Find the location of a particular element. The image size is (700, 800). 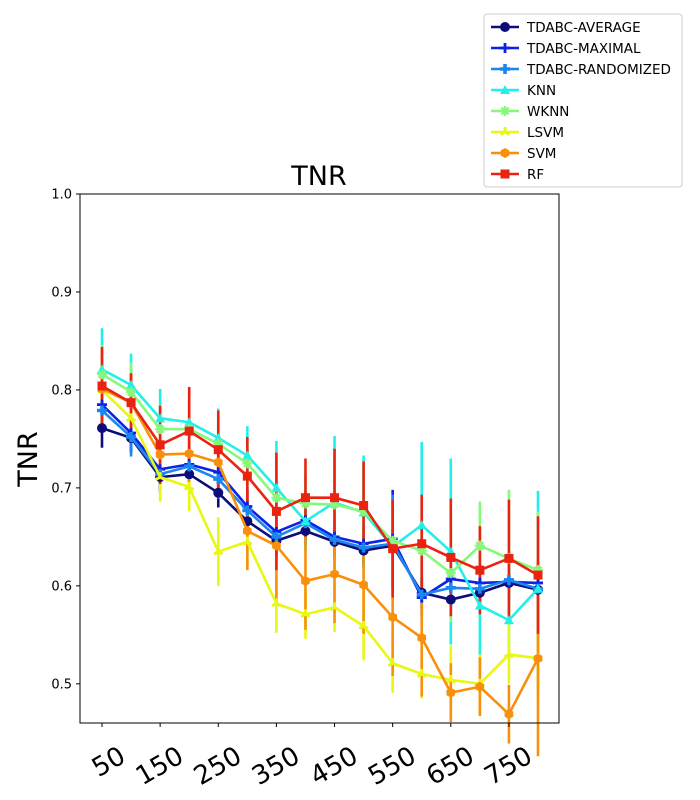

legend-entry: KNN is located at coordinates (523, 91).